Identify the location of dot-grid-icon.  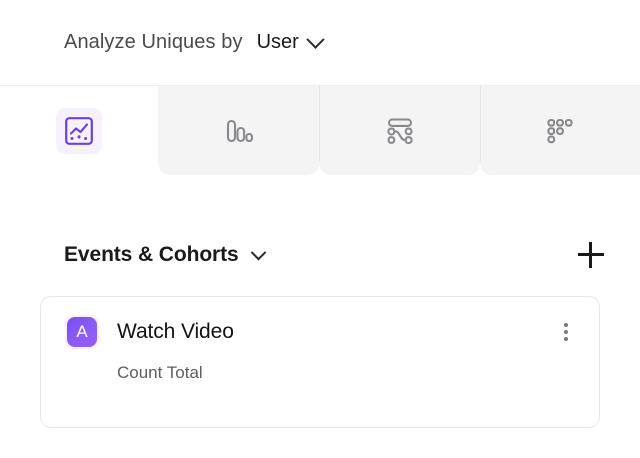
(560, 131).